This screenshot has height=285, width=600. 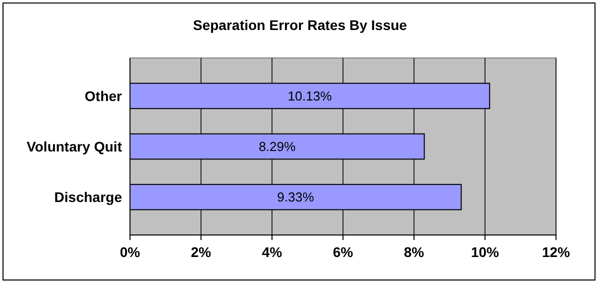 I want to click on data-label: 10.13%, so click(x=310, y=96).